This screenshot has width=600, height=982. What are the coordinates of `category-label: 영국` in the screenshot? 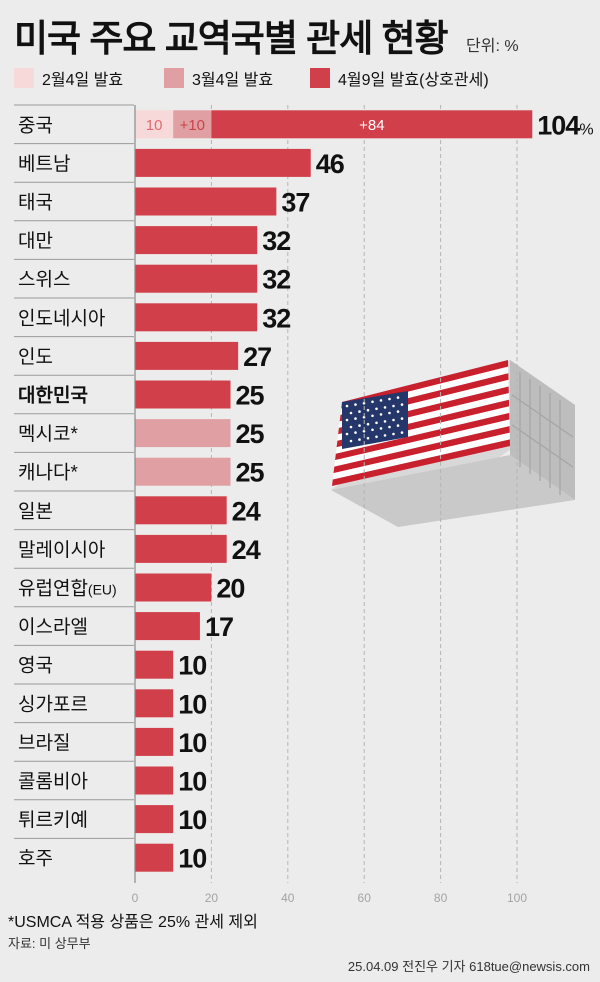 It's located at (35, 666).